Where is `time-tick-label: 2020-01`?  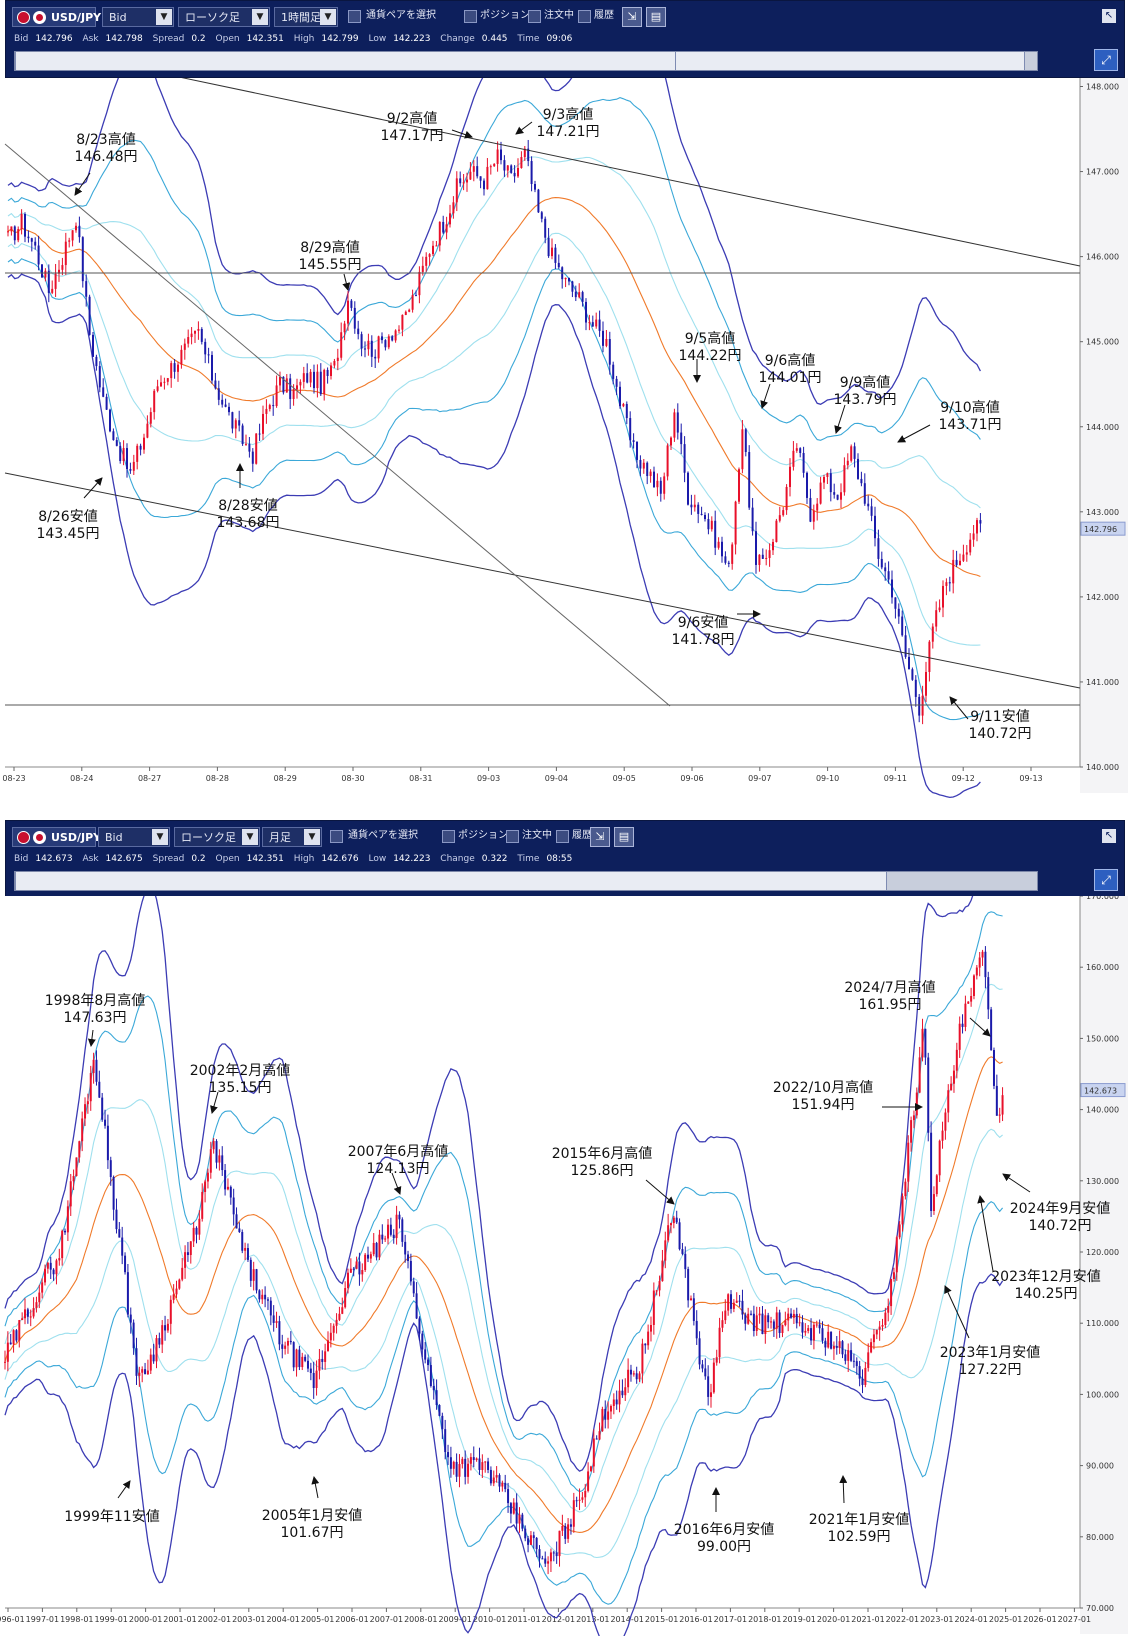
time-tick-label: 2020-01 is located at coordinates (833, 1619).